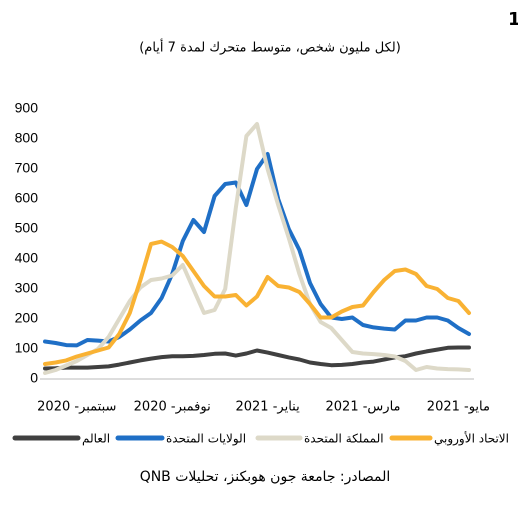 This screenshot has width=518, height=506. What do you see at coordinates (344, 439) in the screenshot?
I see `legend-label: المملكة المتحدة` at bounding box center [344, 439].